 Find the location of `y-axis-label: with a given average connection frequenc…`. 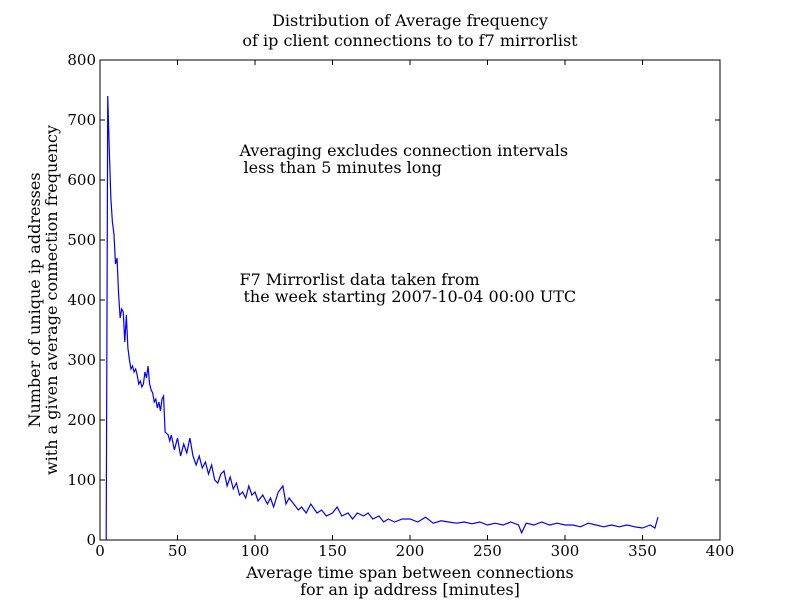

y-axis-label: with a given average connection frequenc… is located at coordinates (51, 300).